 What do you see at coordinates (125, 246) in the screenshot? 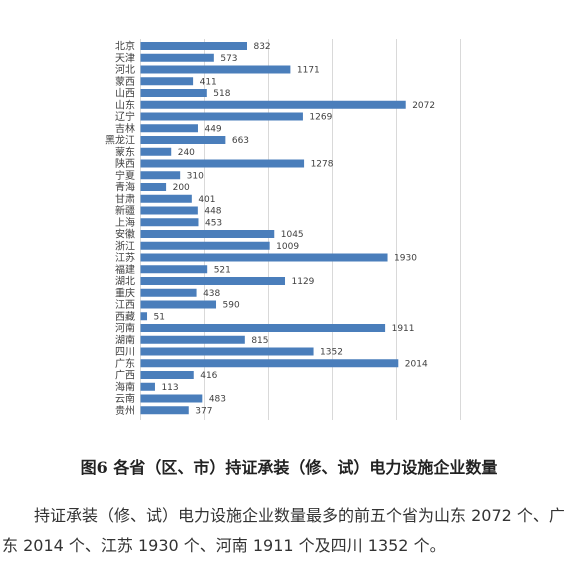
I see `category-label: 浙江` at bounding box center [125, 246].